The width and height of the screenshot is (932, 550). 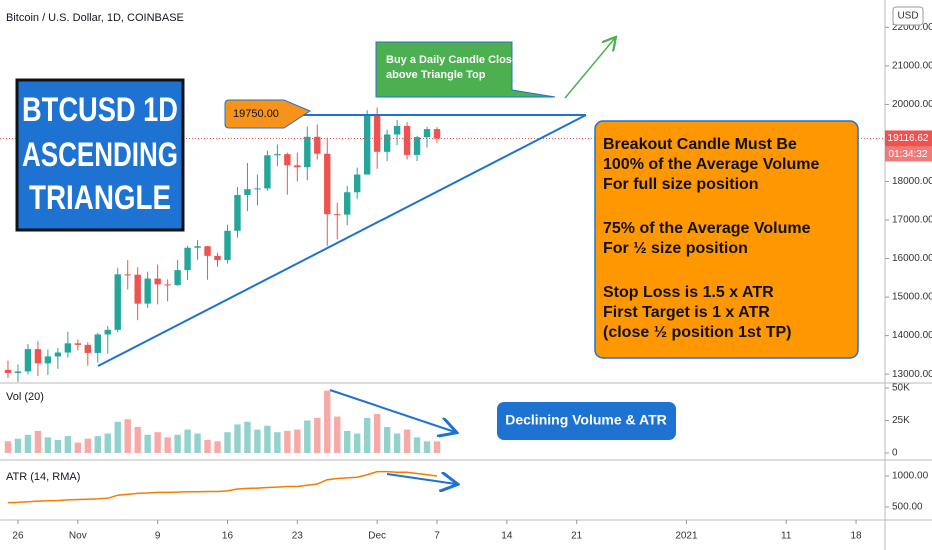 I want to click on x-tick-label: 16, so click(x=228, y=536).